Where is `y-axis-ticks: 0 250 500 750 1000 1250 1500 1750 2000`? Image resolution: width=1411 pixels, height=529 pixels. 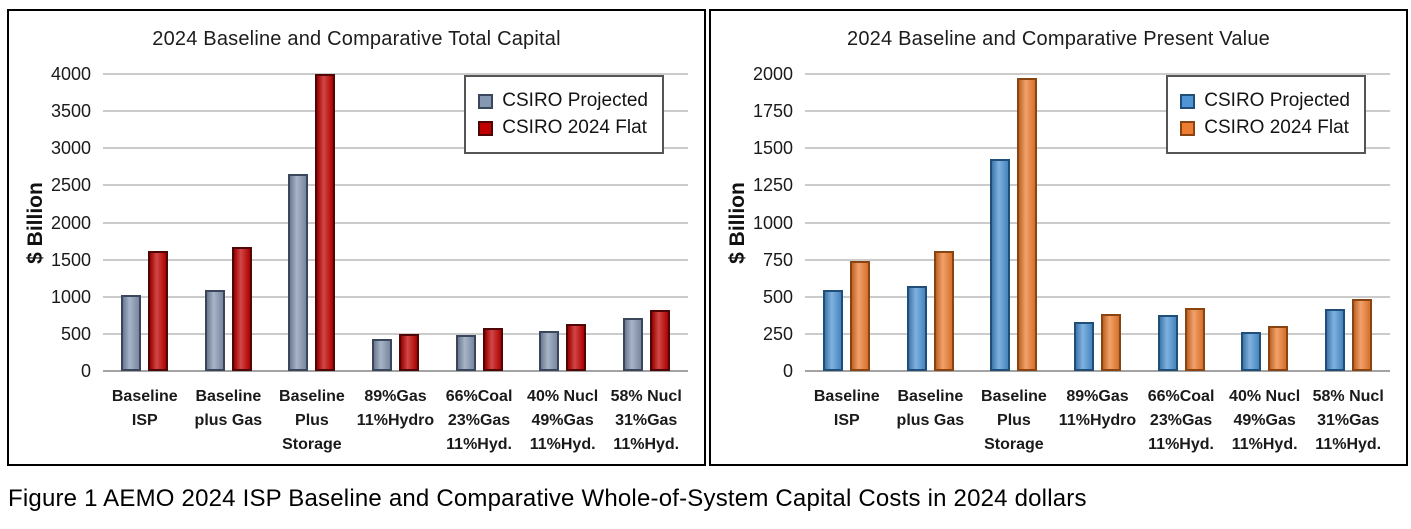 y-axis-ticks: 0 250 500 750 1000 1250 1500 1750 2000 is located at coordinates (755, 237).